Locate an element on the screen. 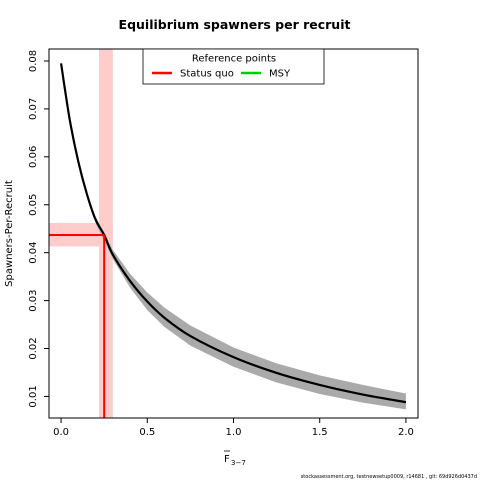 This screenshot has height=480, width=480. legend-label-status-quo: Status quo is located at coordinates (207, 74).